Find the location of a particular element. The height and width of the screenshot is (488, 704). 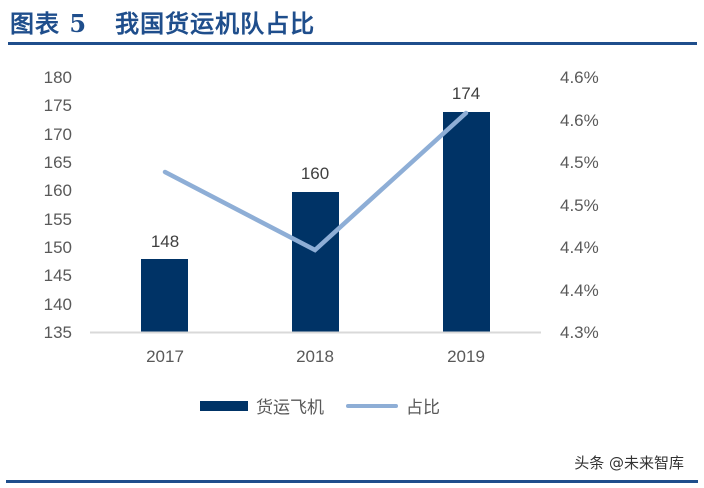

left-tick: 150 is located at coordinates (58, 247).